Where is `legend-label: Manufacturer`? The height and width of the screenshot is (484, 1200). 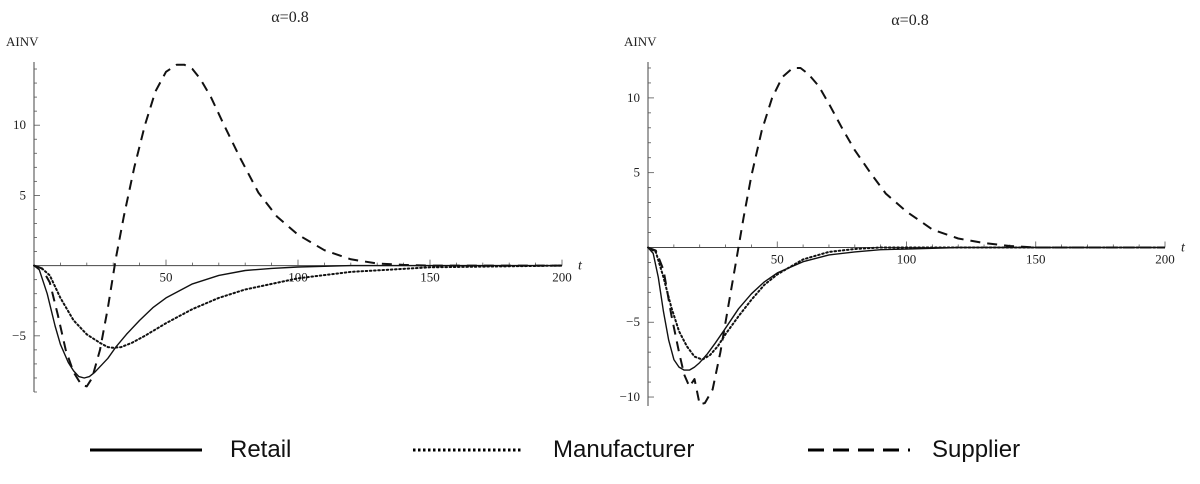
legend-label: Manufacturer is located at coordinates (624, 449).